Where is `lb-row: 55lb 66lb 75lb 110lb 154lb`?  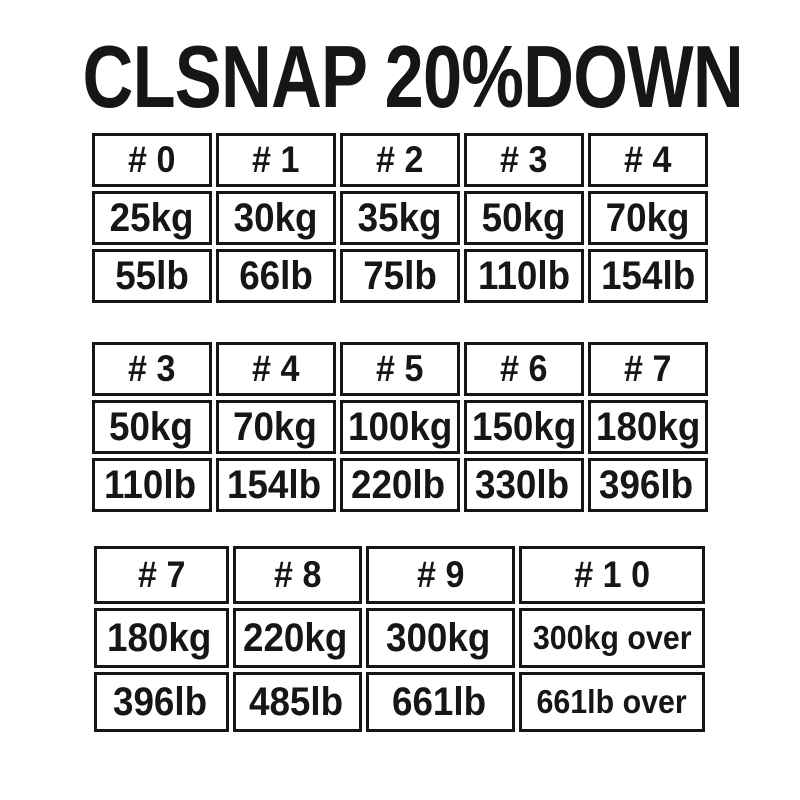 lb-row: 55lb 66lb 75lb 110lb 154lb is located at coordinates (400, 276).